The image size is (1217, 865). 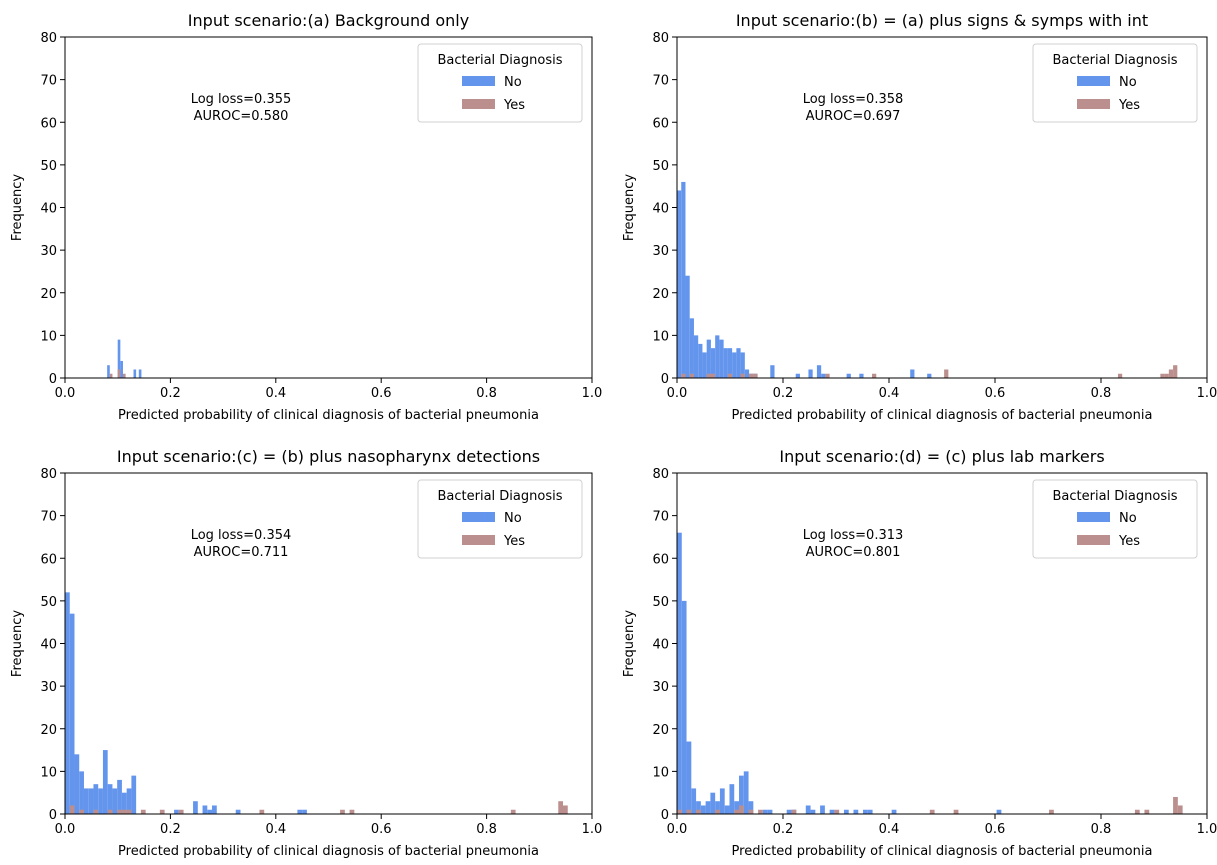 What do you see at coordinates (1129, 541) in the screenshot?
I see `legend-label-yes: Yes` at bounding box center [1129, 541].